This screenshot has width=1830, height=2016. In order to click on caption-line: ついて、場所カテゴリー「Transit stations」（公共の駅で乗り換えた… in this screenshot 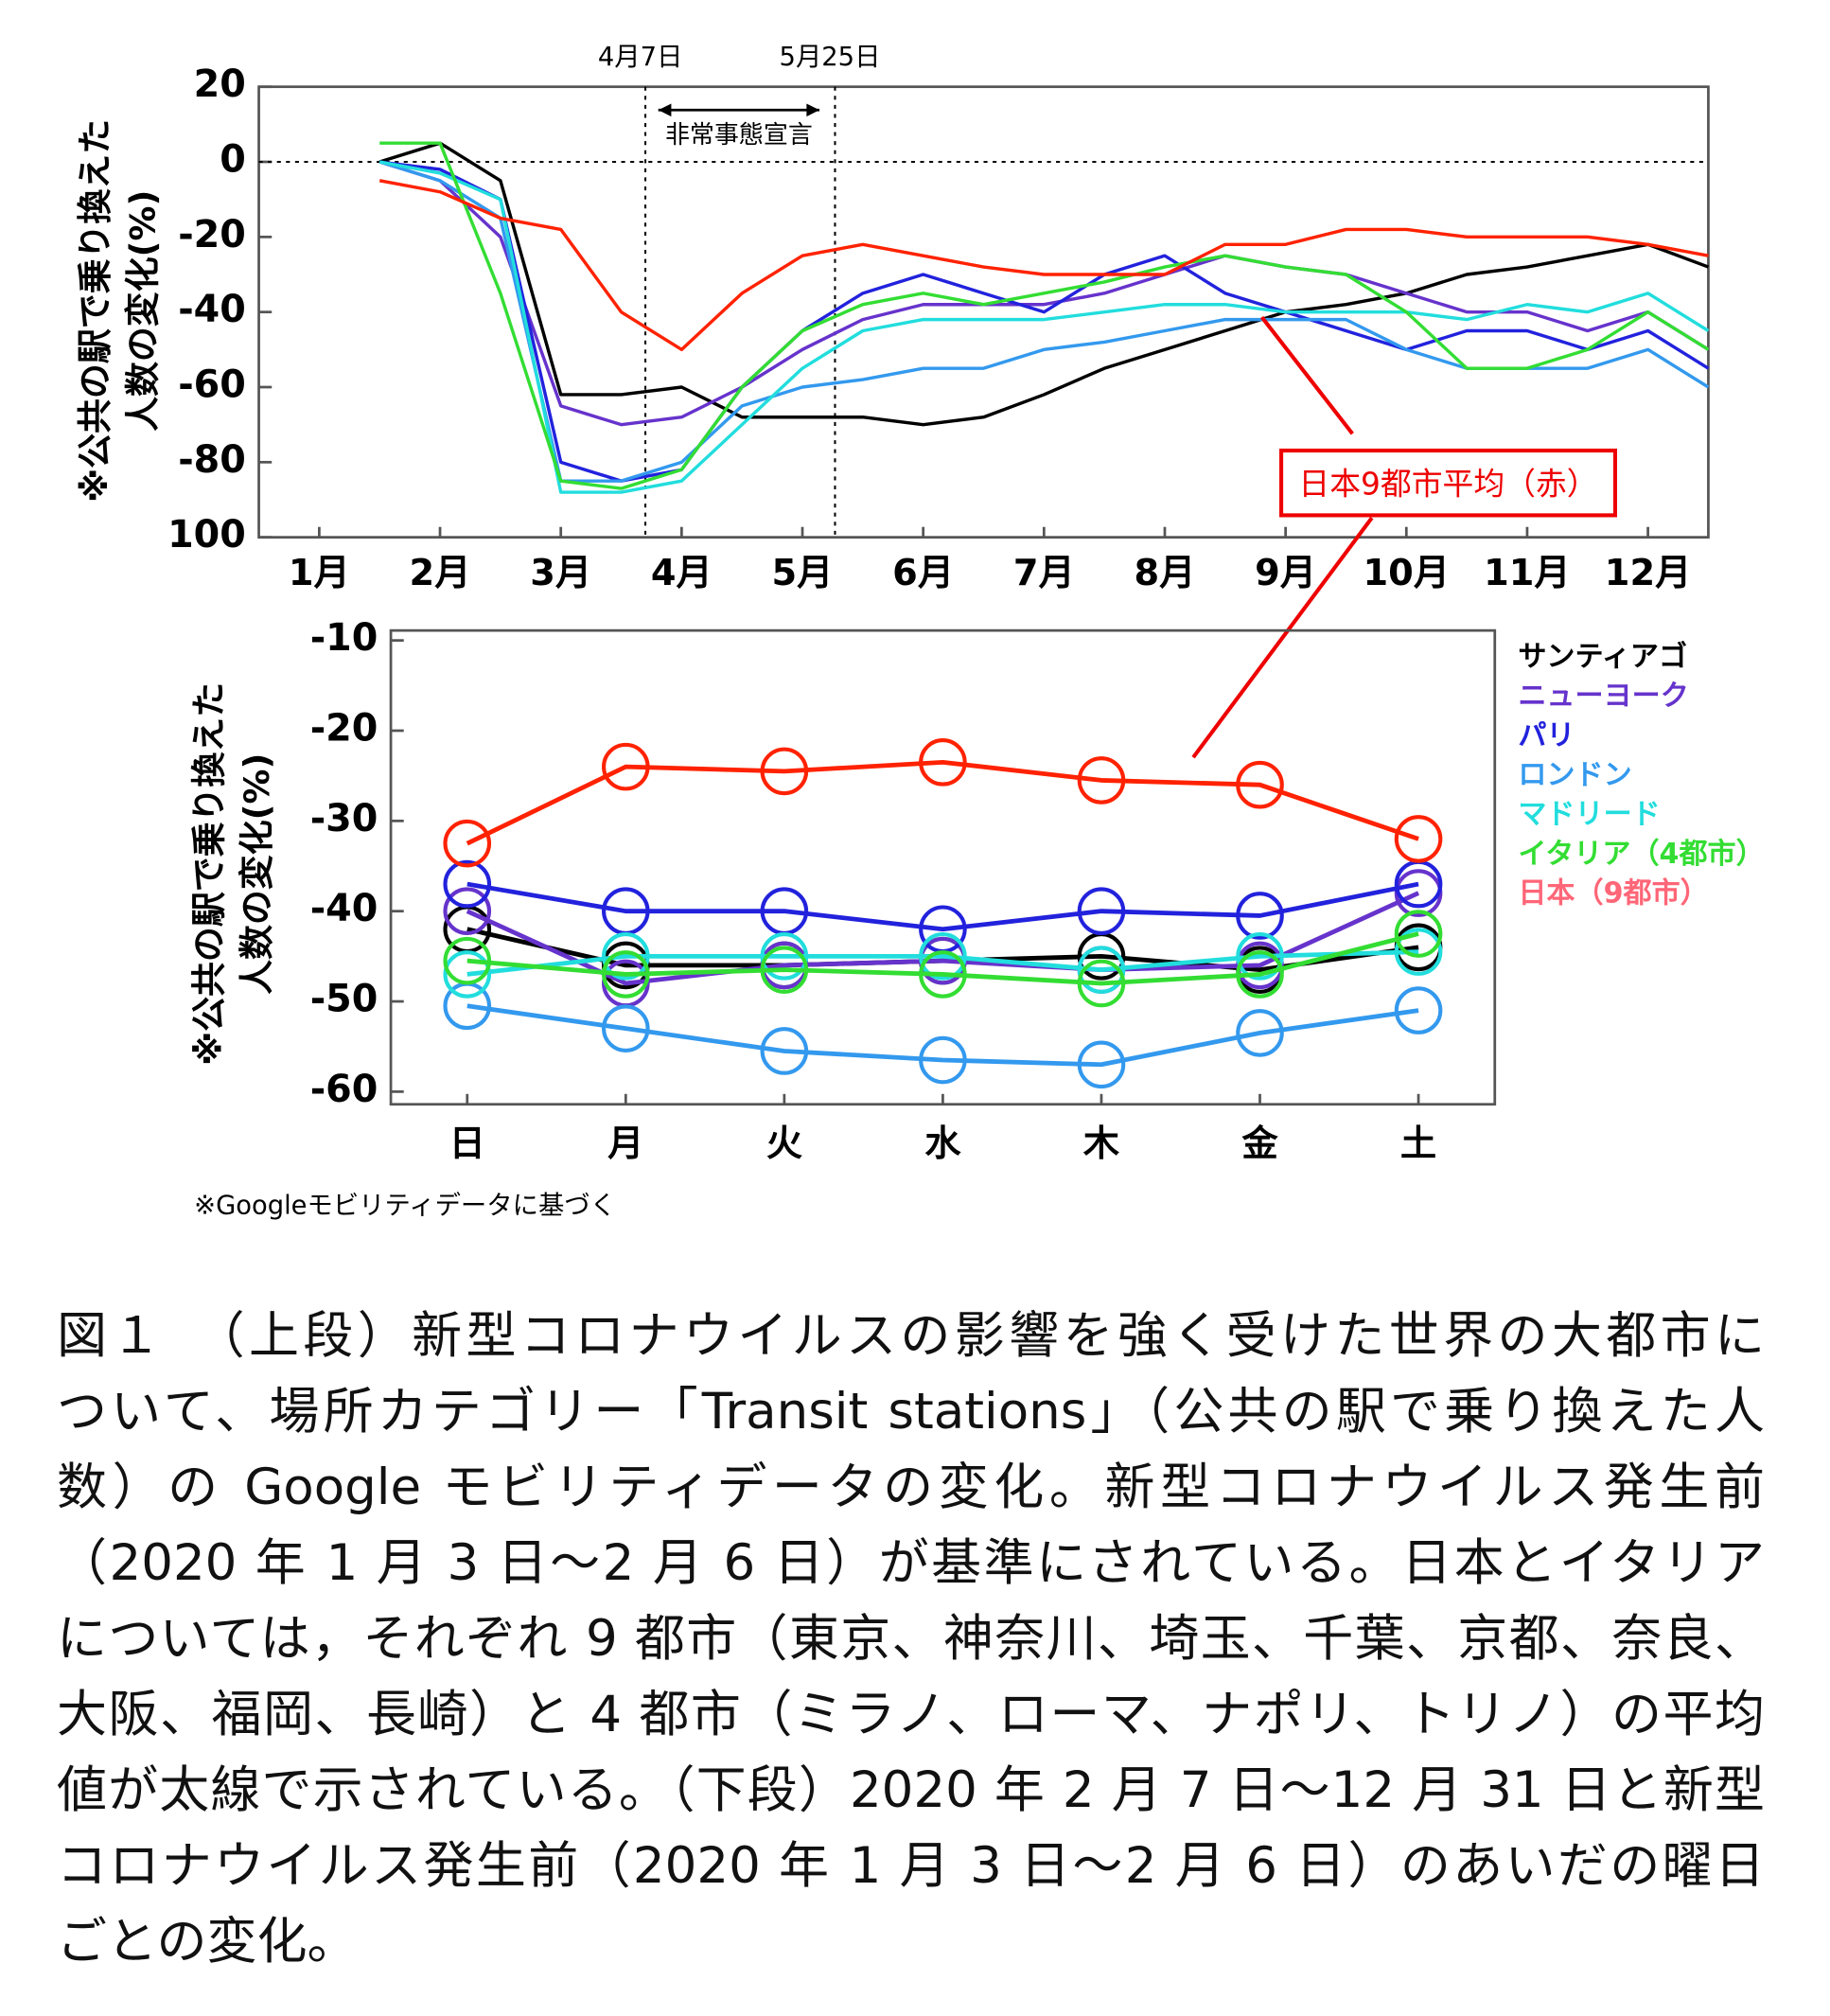, I will do `click(911, 1412)`.